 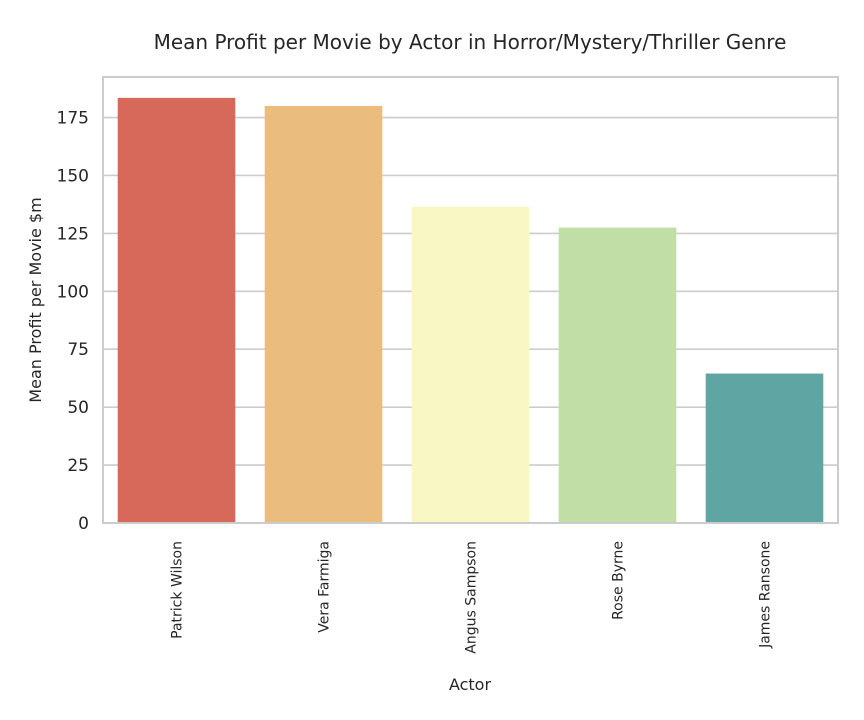 I want to click on y-tick-label: 75, so click(x=78, y=350).